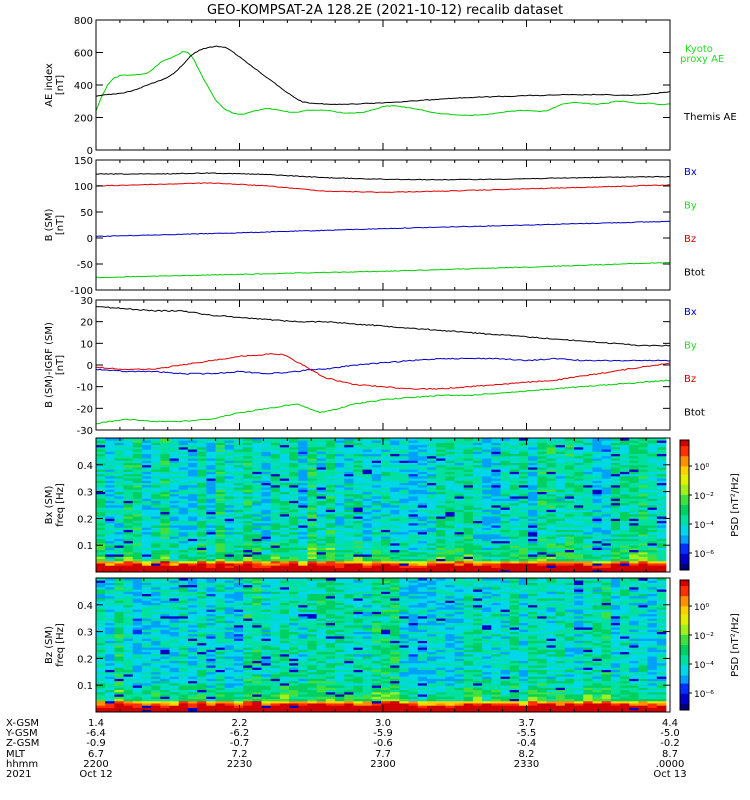 The width and height of the screenshot is (750, 800). Describe the element at coordinates (383, 229) in the screenshot. I see `series-line` at that location.